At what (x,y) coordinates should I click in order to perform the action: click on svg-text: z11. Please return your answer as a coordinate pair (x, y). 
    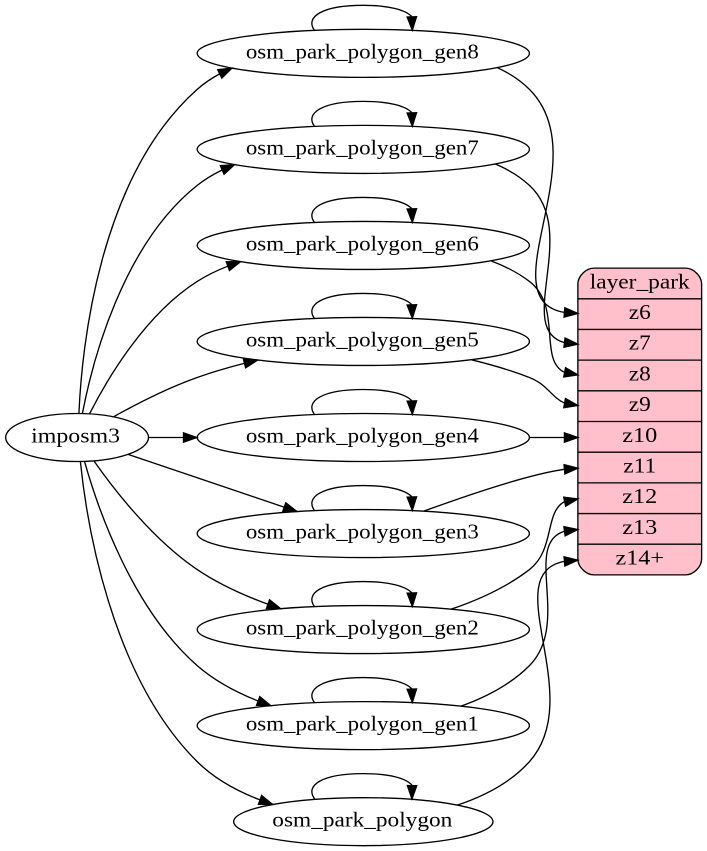
    Looking at the image, I should click on (639, 466).